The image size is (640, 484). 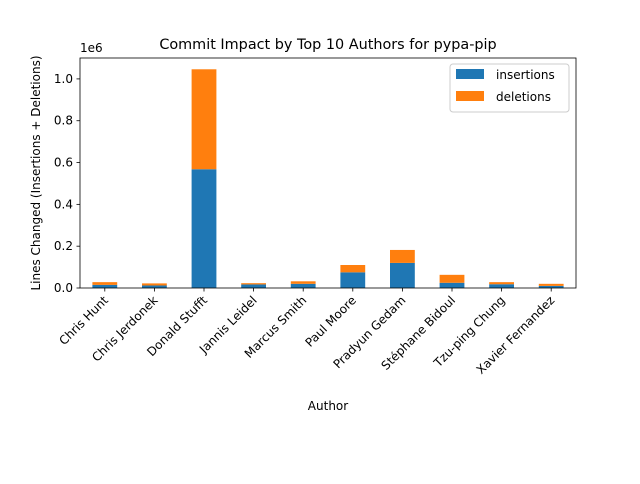 I want to click on y-tick-label: 0.2, so click(x=63, y=246).